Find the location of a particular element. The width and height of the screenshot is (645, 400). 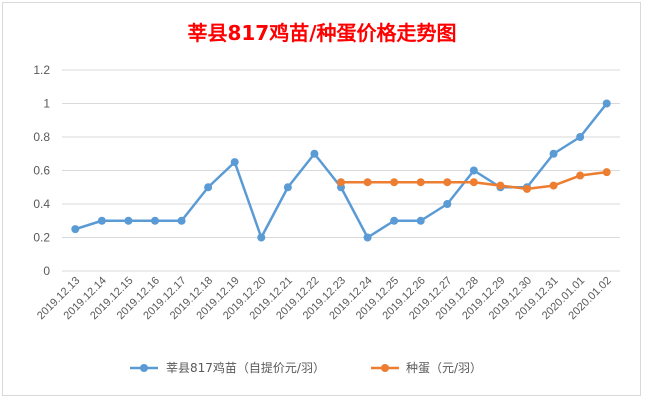

y-tick-label: 0.6 is located at coordinates (41, 171).